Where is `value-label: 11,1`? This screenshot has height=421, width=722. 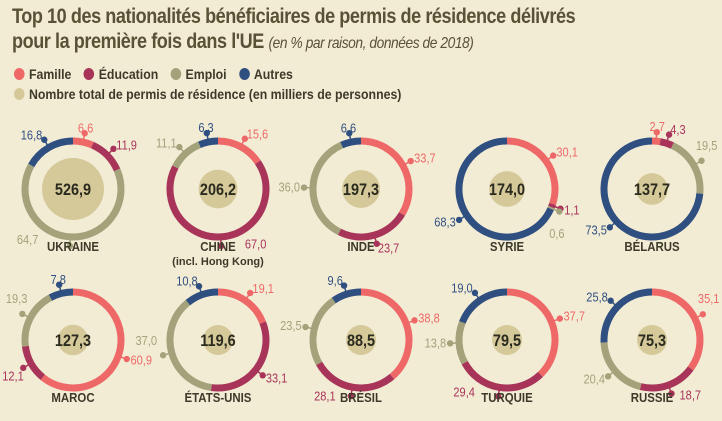 value-label: 11,1 is located at coordinates (166, 143).